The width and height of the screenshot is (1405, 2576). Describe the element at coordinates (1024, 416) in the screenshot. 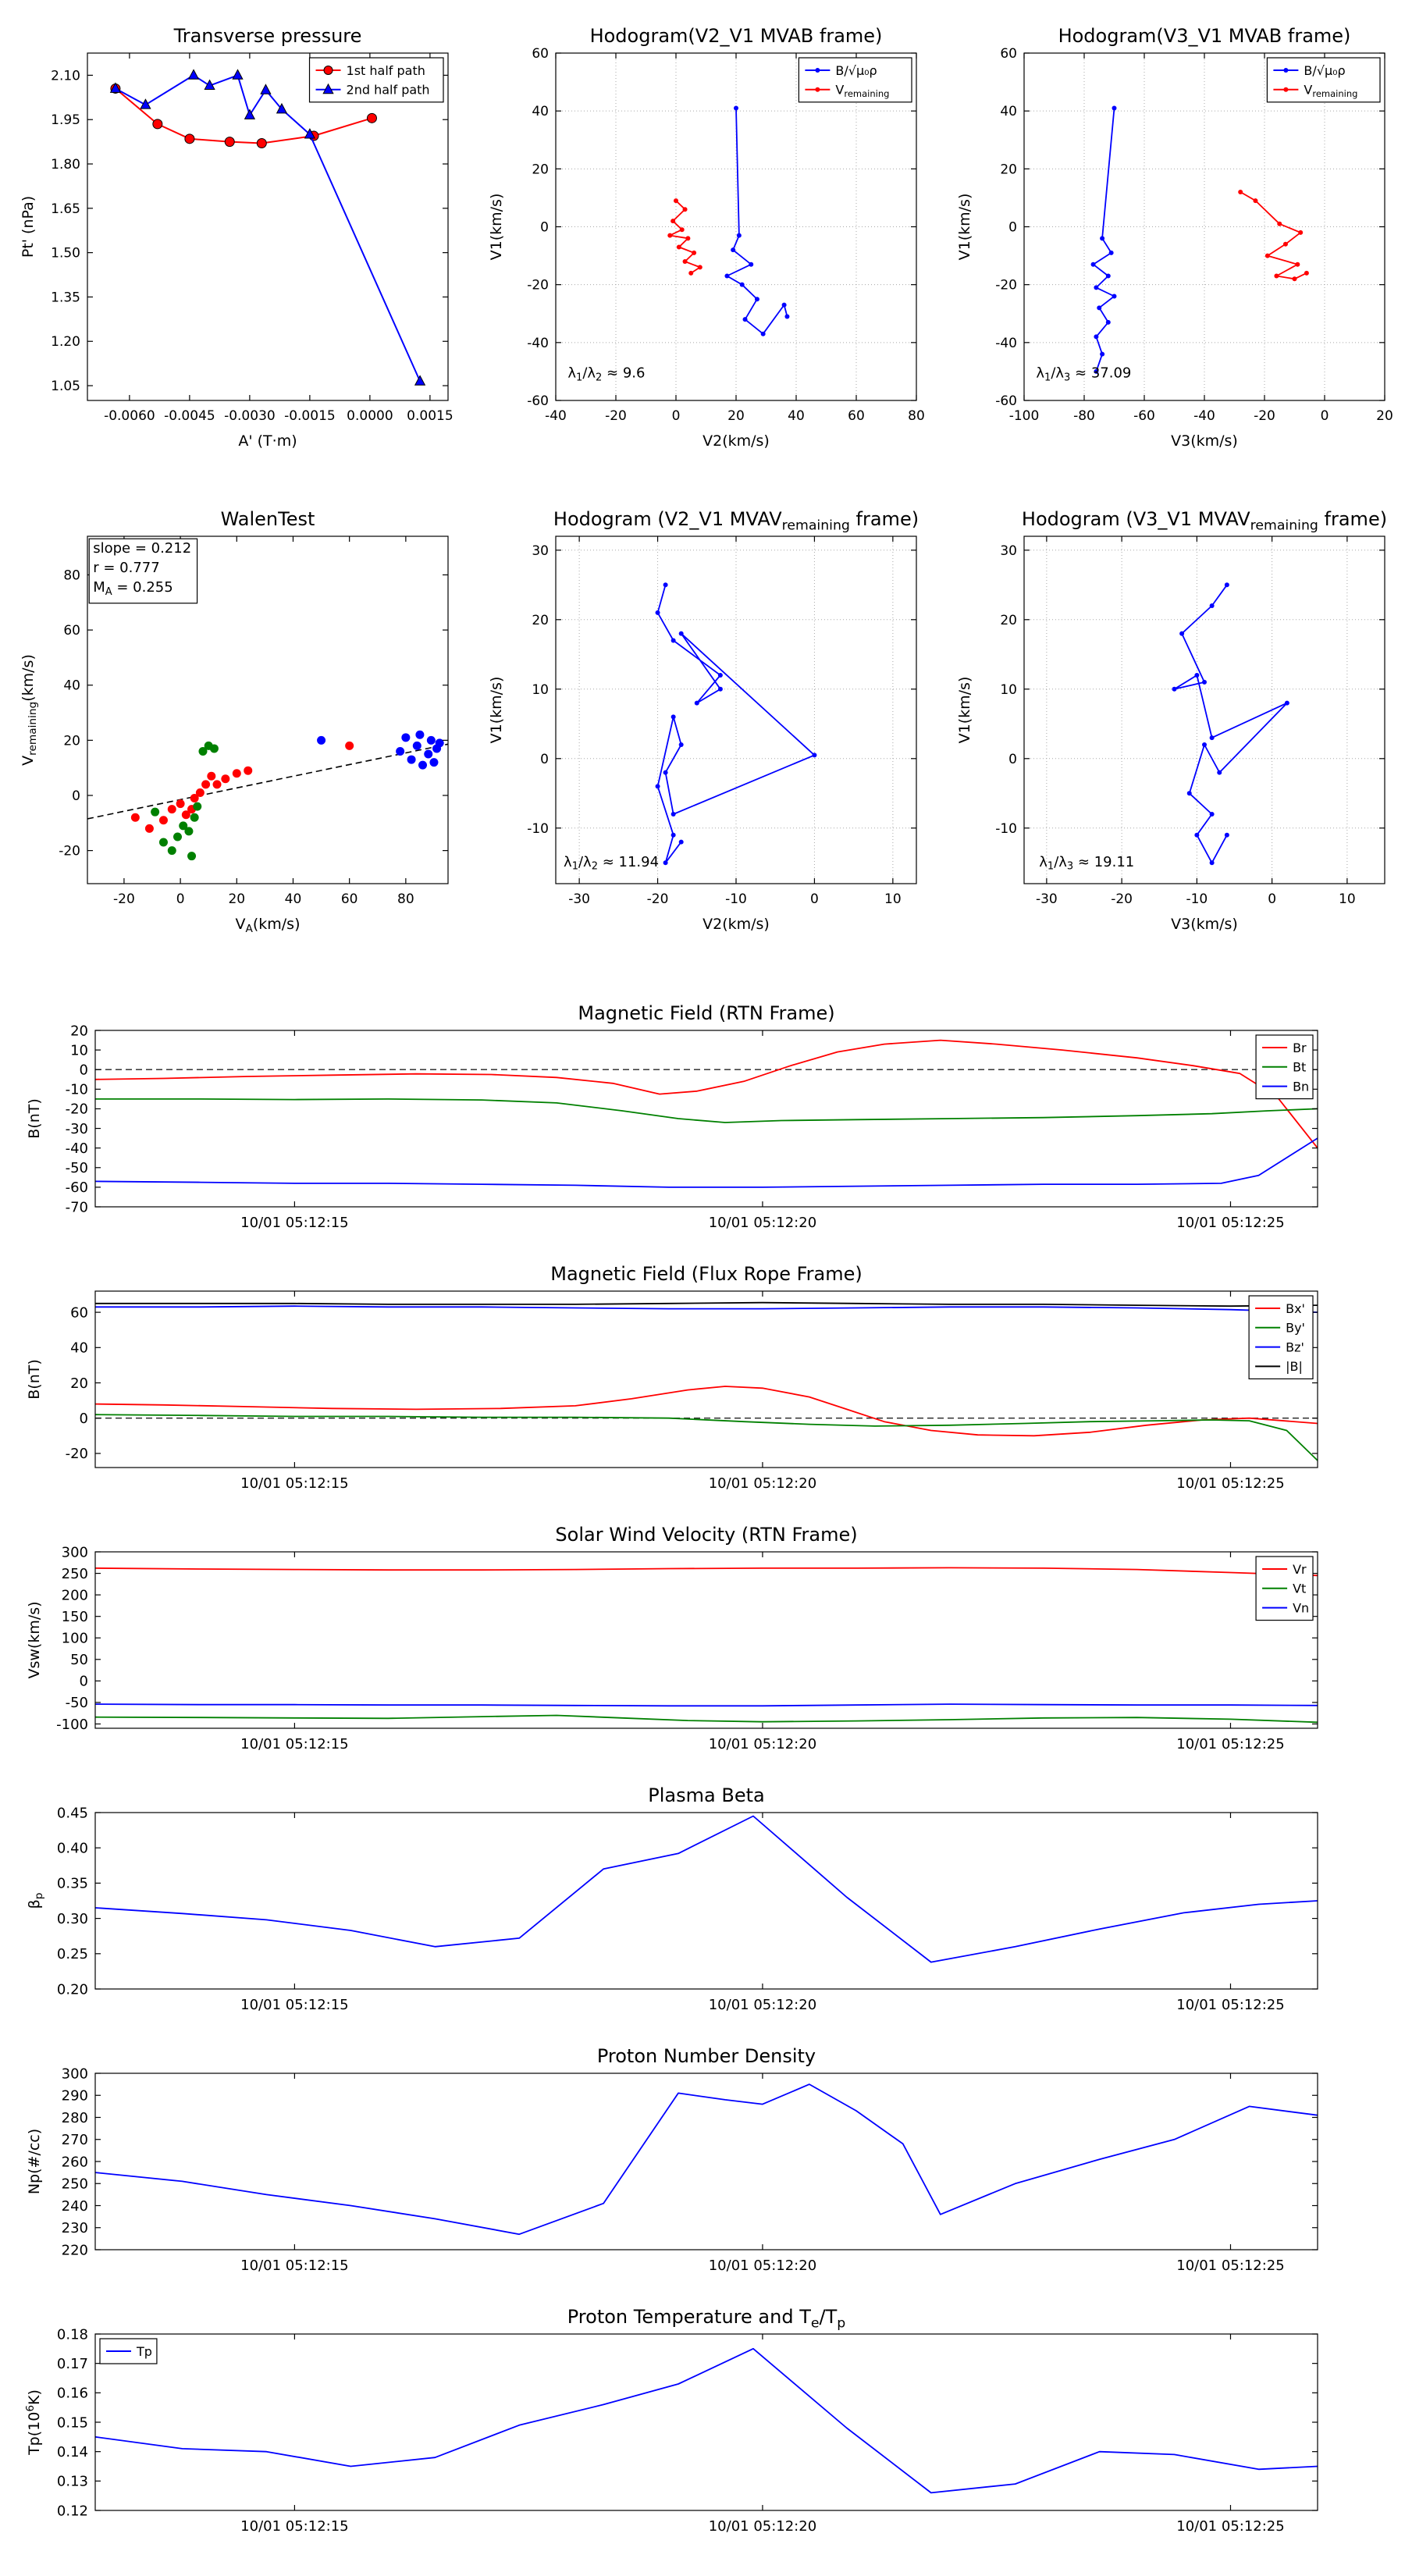

I see `svg-text: -100` at that location.